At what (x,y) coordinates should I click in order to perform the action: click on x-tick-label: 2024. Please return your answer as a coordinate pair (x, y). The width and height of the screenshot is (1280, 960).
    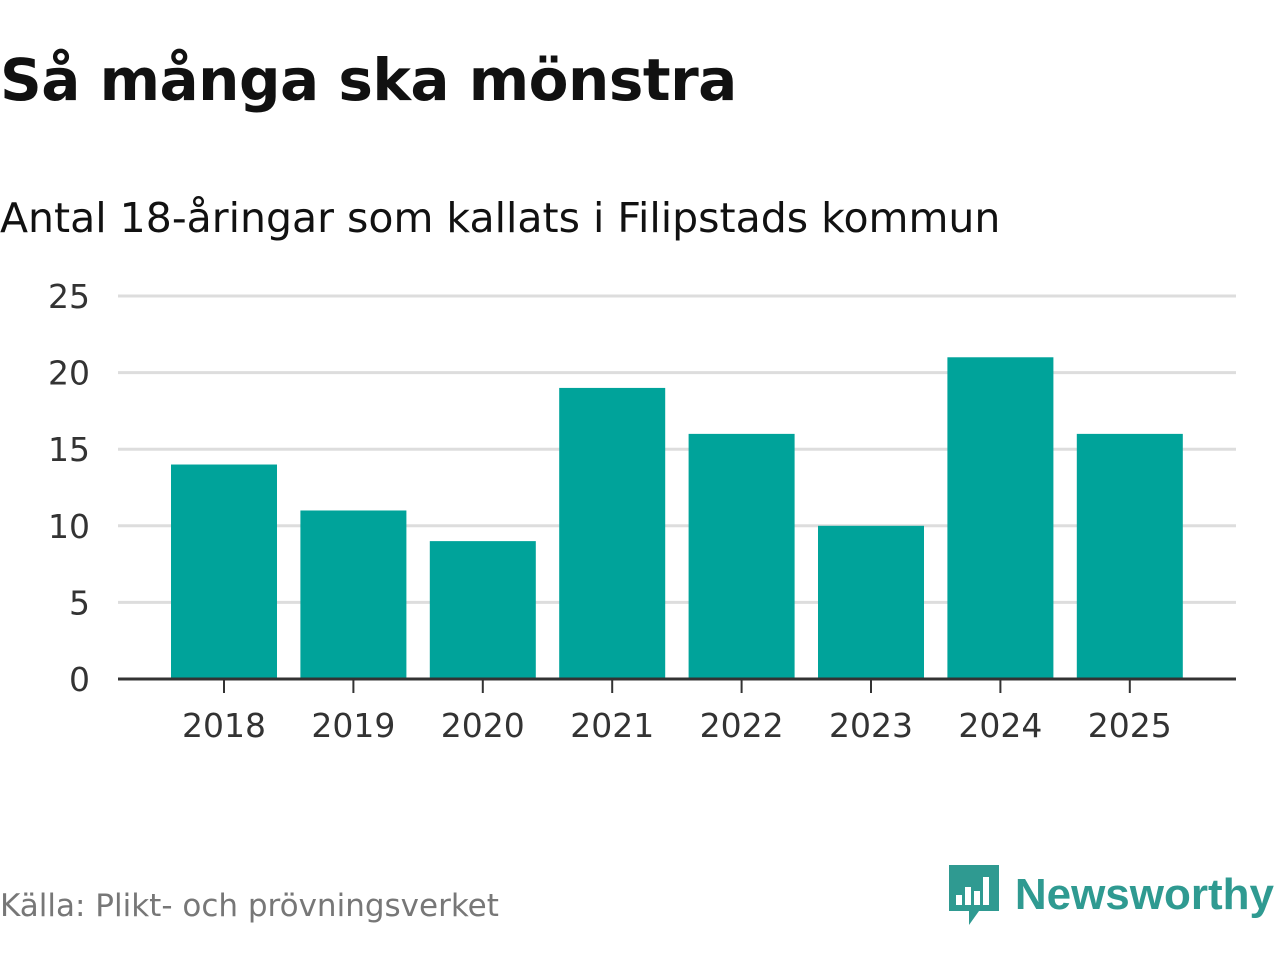
    Looking at the image, I should click on (1000, 725).